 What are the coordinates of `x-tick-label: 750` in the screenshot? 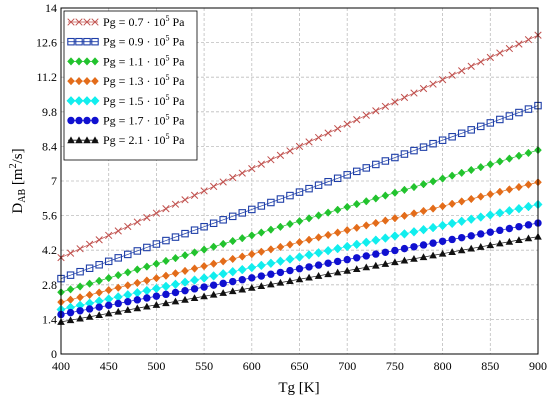 It's located at (395, 366).